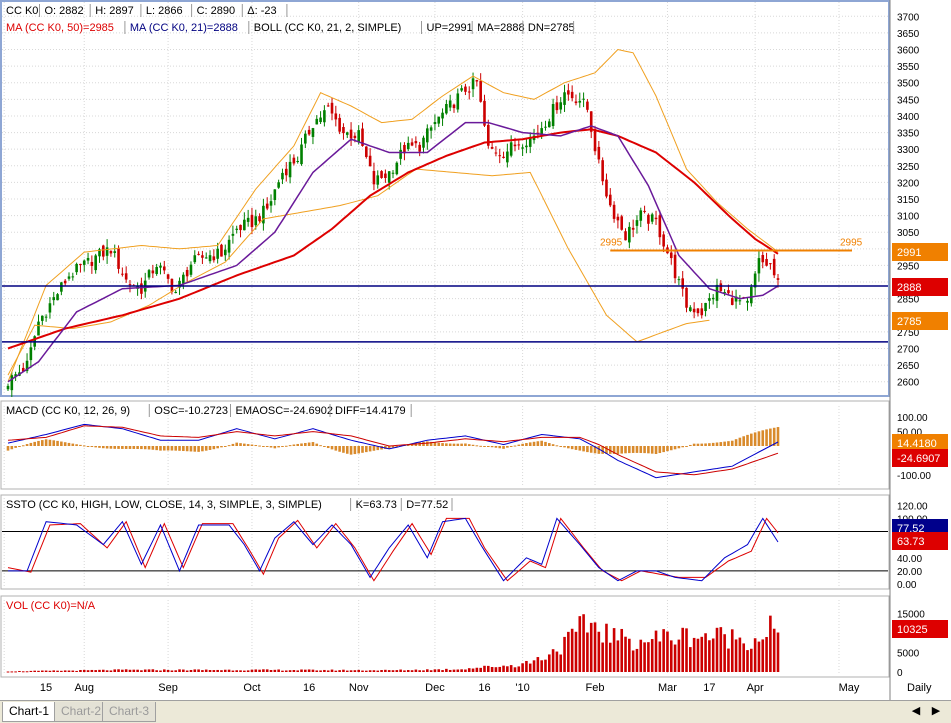 This screenshot has height=723, width=951. Describe the element at coordinates (936, 711) in the screenshot. I see `scroll-right-icon: ▶` at that location.